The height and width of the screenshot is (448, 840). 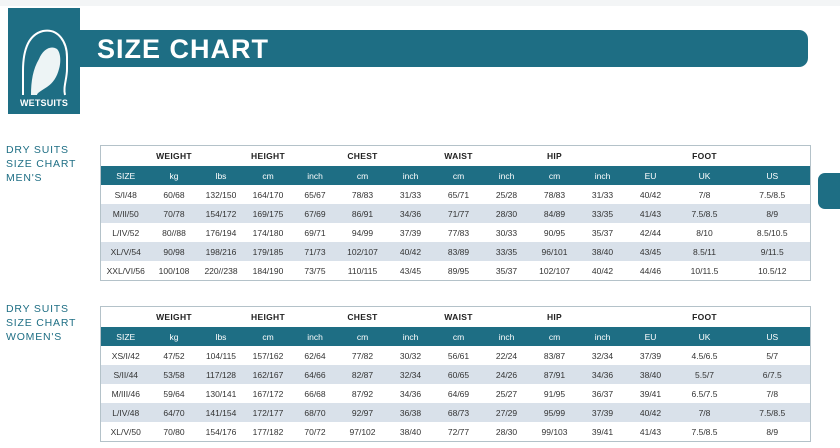 What do you see at coordinates (362, 194) in the screenshot?
I see `table-cell: 78/83` at bounding box center [362, 194].